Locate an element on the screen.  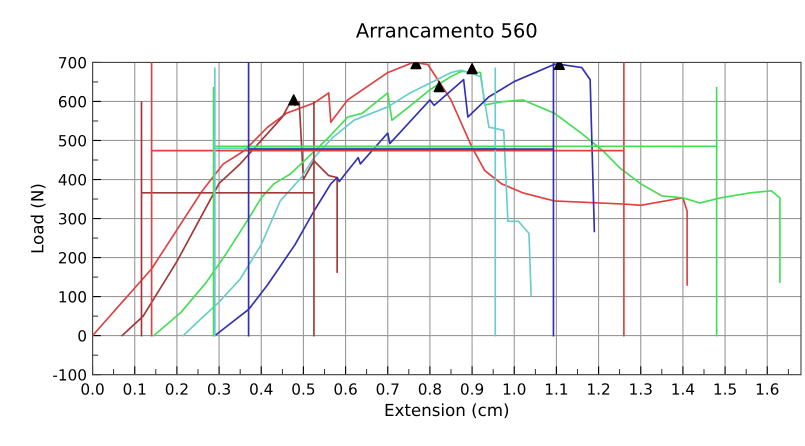
x-axis-title: Extension (cm) is located at coordinates (447, 410).